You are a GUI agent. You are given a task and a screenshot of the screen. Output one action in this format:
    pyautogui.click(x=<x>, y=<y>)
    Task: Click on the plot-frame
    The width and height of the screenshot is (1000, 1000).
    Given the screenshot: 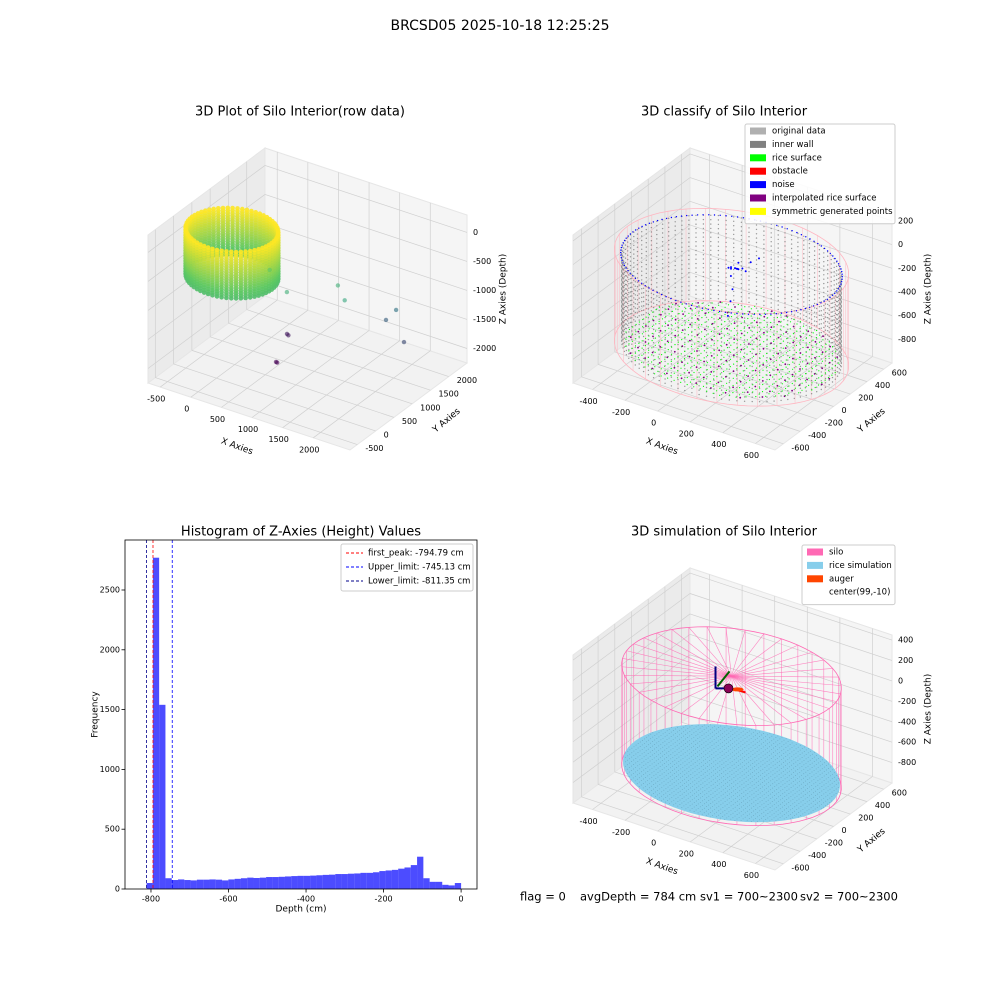 What is the action you would take?
    pyautogui.click(x=301, y=714)
    